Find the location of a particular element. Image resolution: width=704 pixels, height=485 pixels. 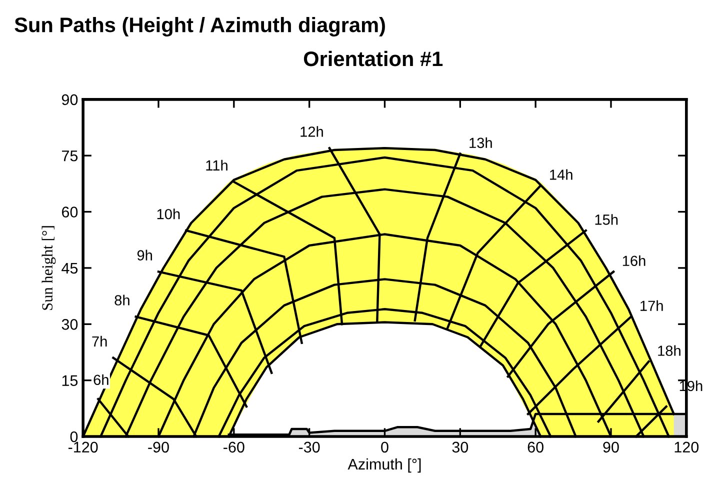

annotation: 18h is located at coordinates (669, 350).